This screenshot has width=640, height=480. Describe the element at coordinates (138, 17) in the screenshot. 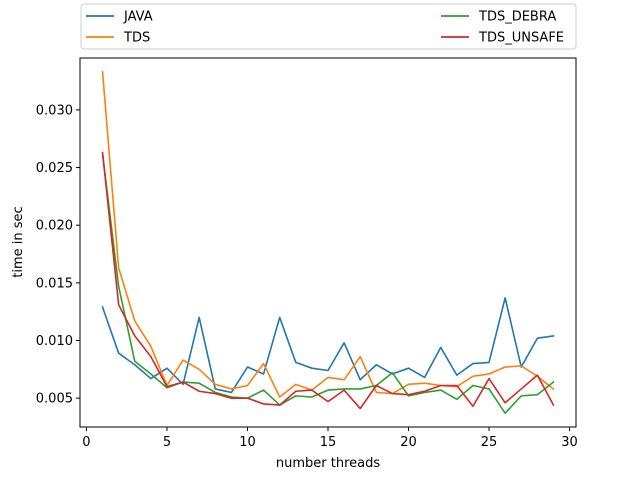

I see `legend-label: JAVA` at that location.